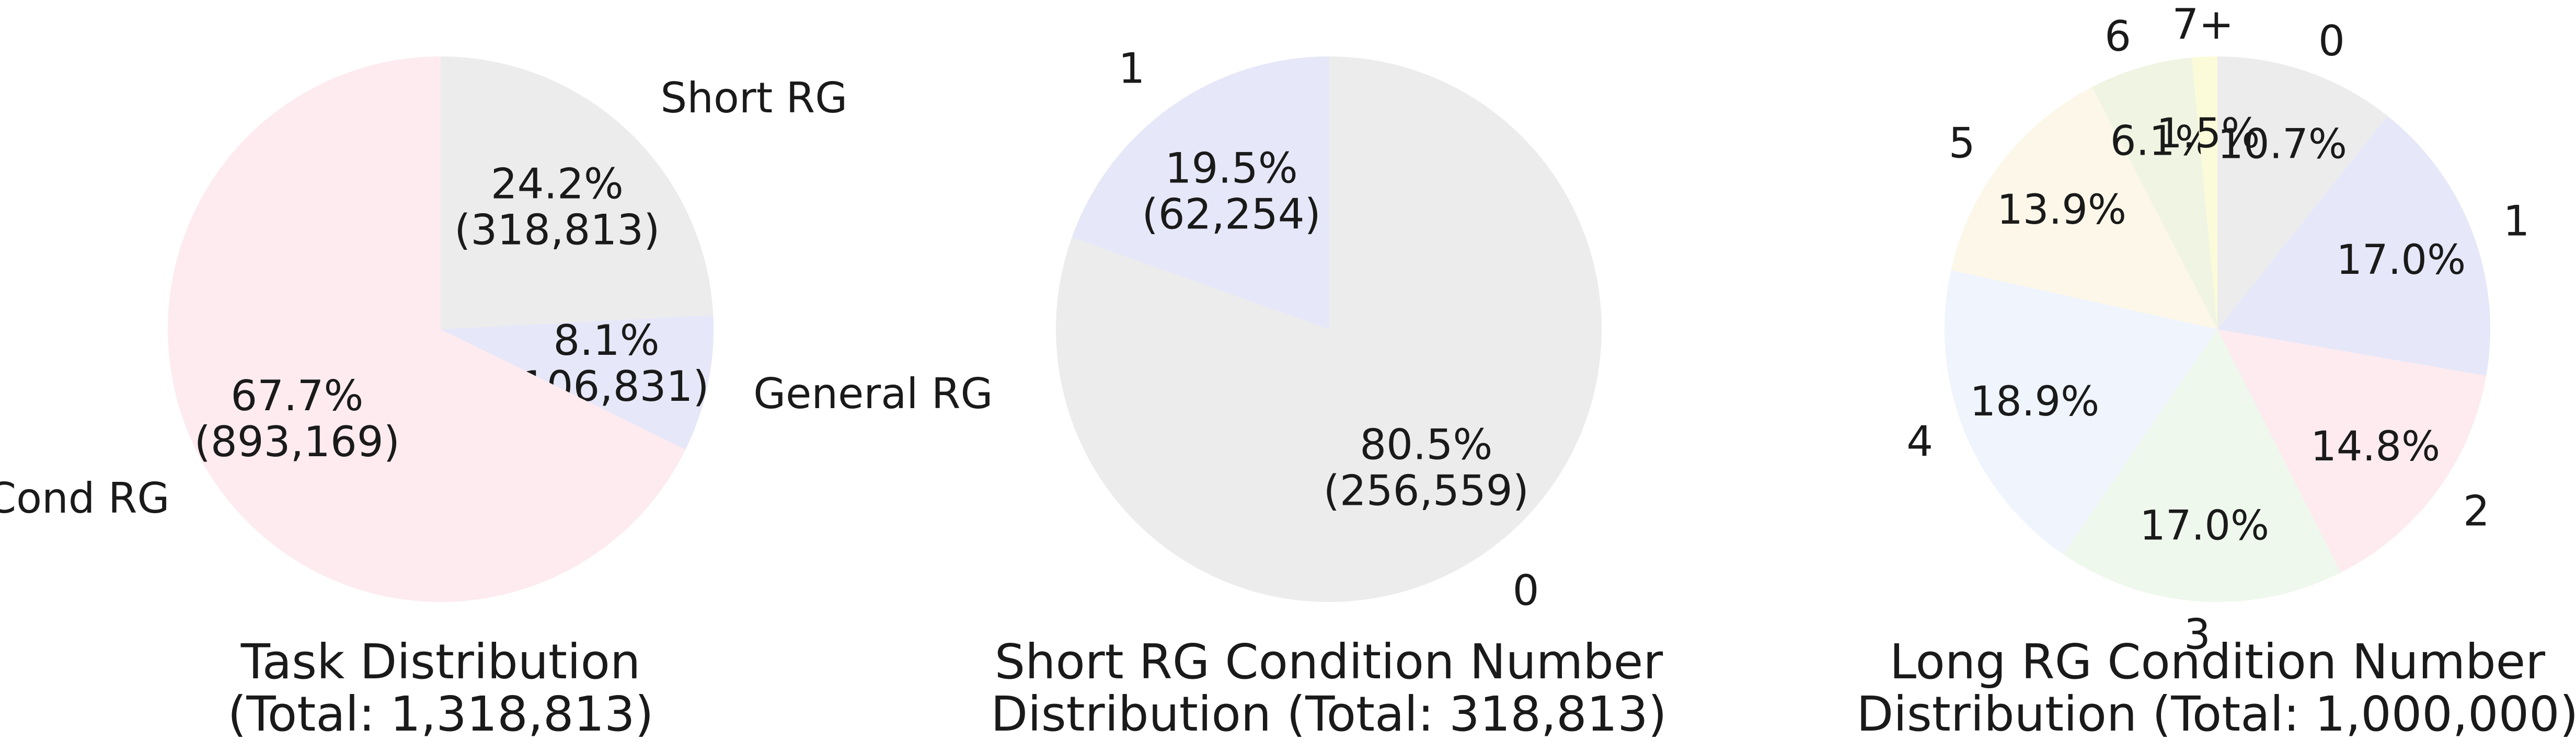 This screenshot has width=2576, height=752. I want to click on slice-category-label: 5, so click(1962, 143).